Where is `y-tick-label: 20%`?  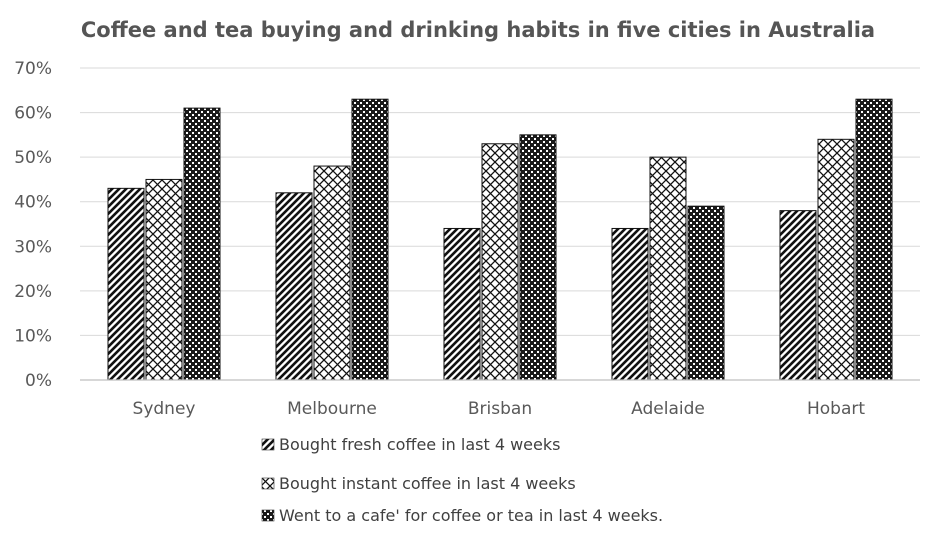 y-tick-label: 20% is located at coordinates (33, 292).